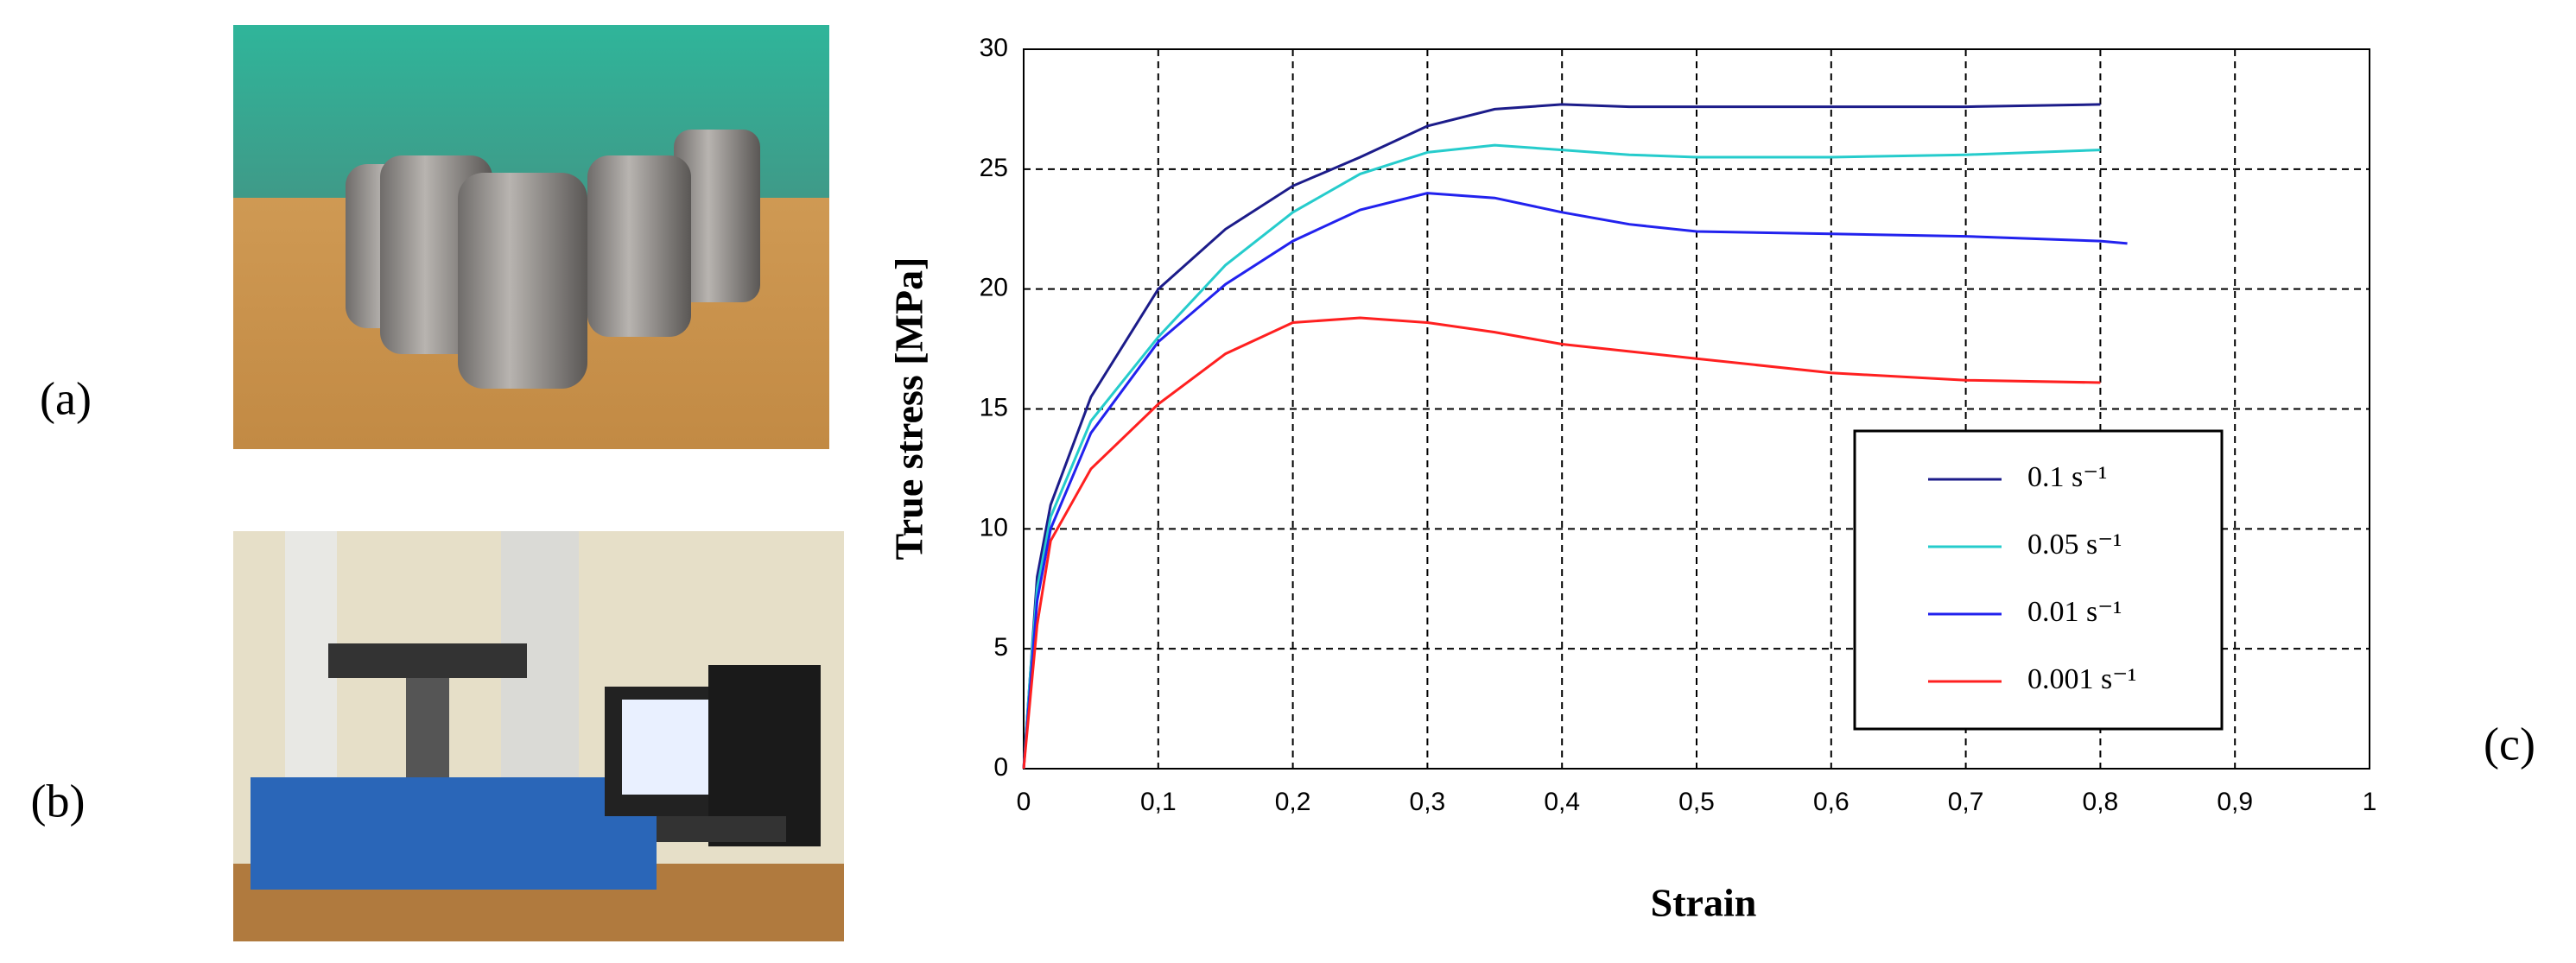 The height and width of the screenshot is (963, 2576). Describe the element at coordinates (1158, 802) in the screenshot. I see `x-tick-label: 0,1` at that location.